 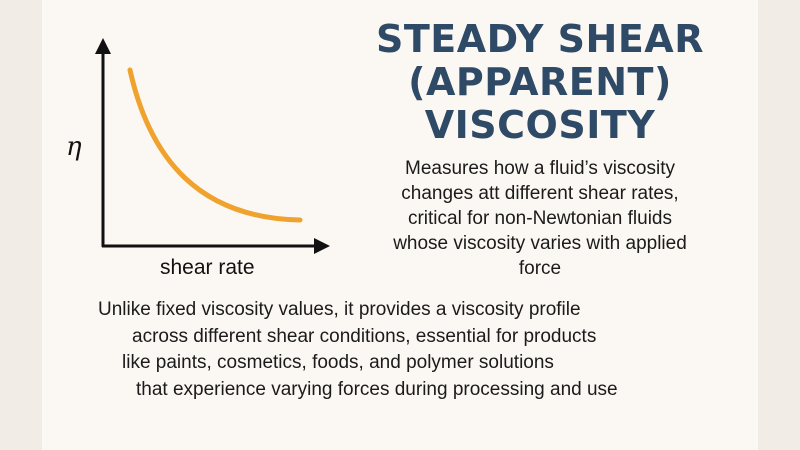 I want to click on description-line: Measures how a fluid’s viscosity, so click(x=540, y=168).